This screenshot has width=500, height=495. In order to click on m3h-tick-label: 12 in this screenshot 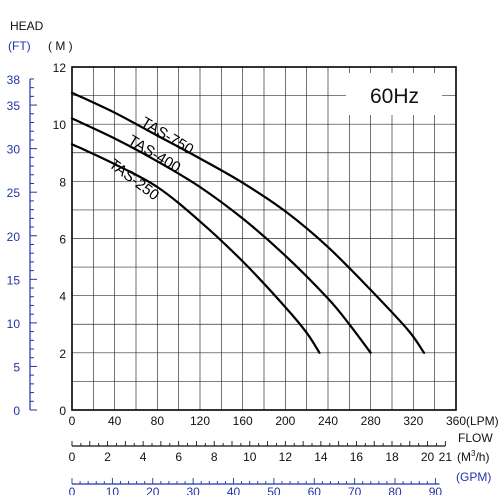, I will do `click(286, 457)`.